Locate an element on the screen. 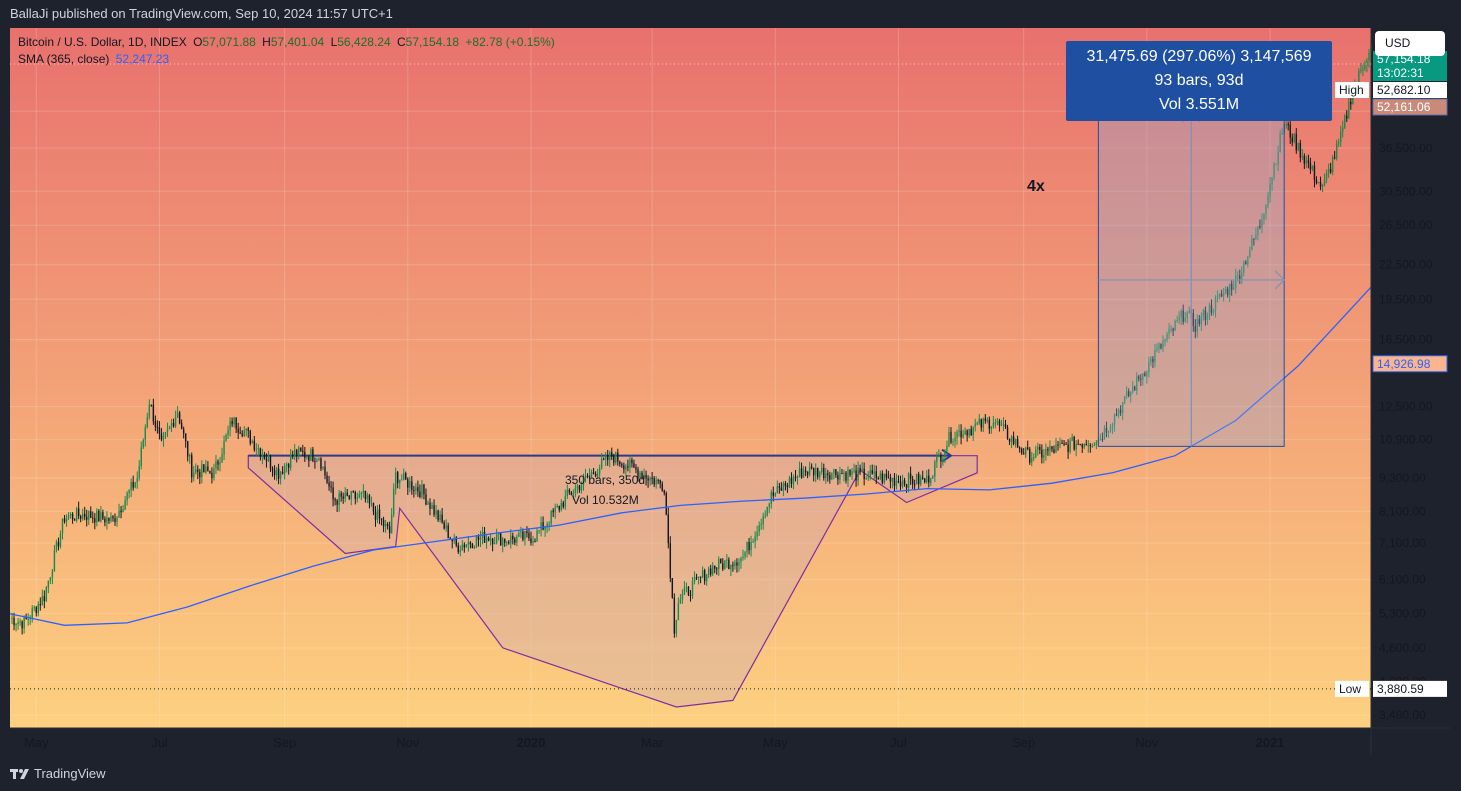 The image size is (1461, 791). y-tick-label: 8,100.00 is located at coordinates (1402, 511).